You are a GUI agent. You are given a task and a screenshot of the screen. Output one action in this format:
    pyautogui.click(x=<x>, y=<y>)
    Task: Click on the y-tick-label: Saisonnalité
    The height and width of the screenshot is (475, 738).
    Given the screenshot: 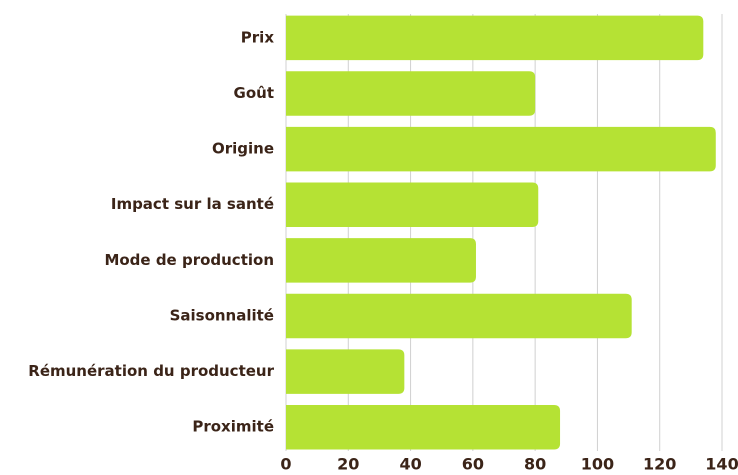 What is the action you would take?
    pyautogui.click(x=222, y=315)
    